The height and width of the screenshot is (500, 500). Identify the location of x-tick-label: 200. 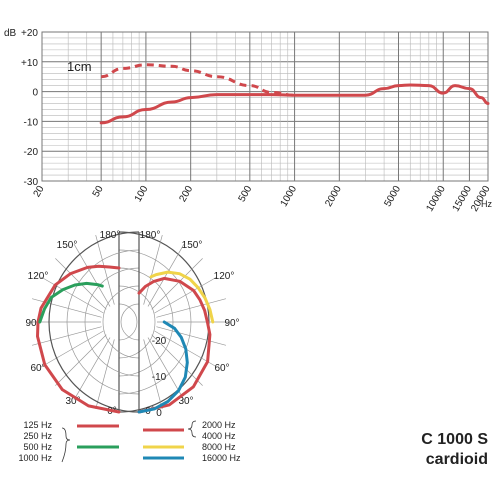
(186, 194).